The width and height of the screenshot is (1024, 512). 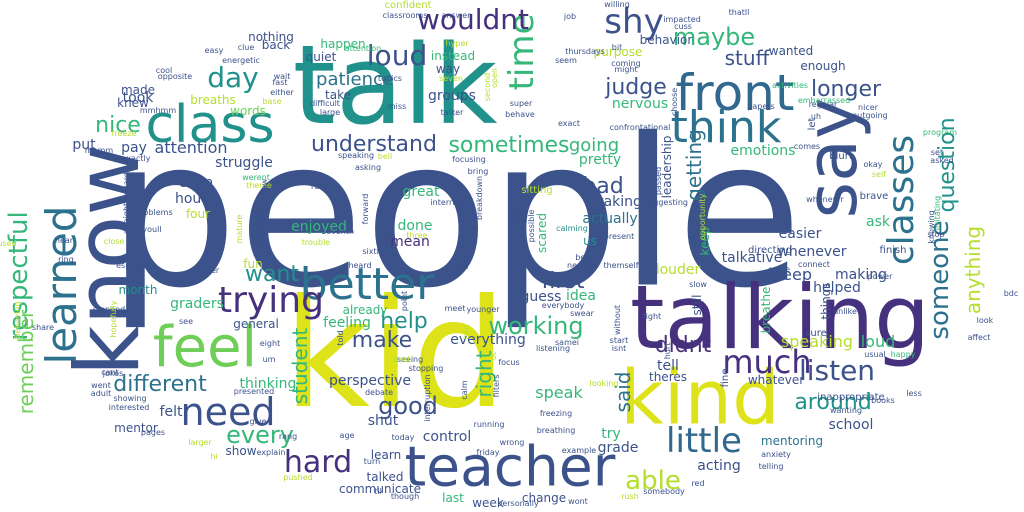 What do you see at coordinates (136, 428) in the screenshot?
I see `word-mentor: mentor` at bounding box center [136, 428].